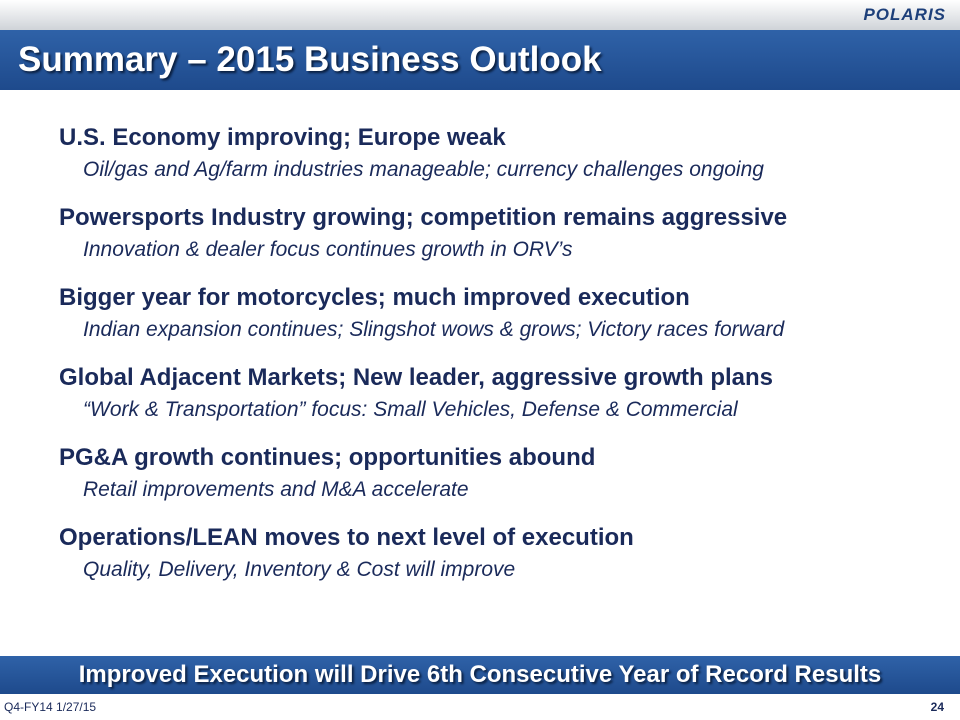  What do you see at coordinates (282, 137) in the screenshot?
I see `bullet-heading: U.S. Economy improving; Europe weak` at bounding box center [282, 137].